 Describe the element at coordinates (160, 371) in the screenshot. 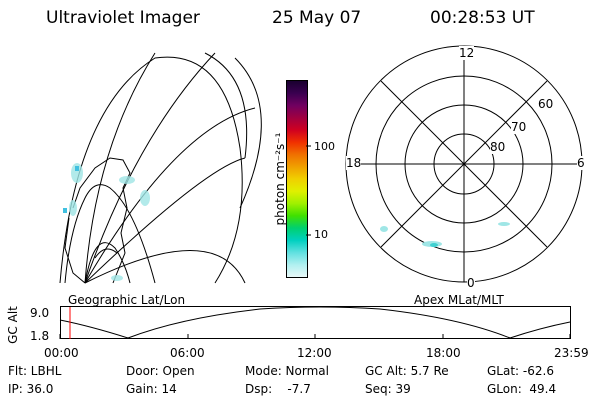

I see `status-door: Door: Open` at that location.